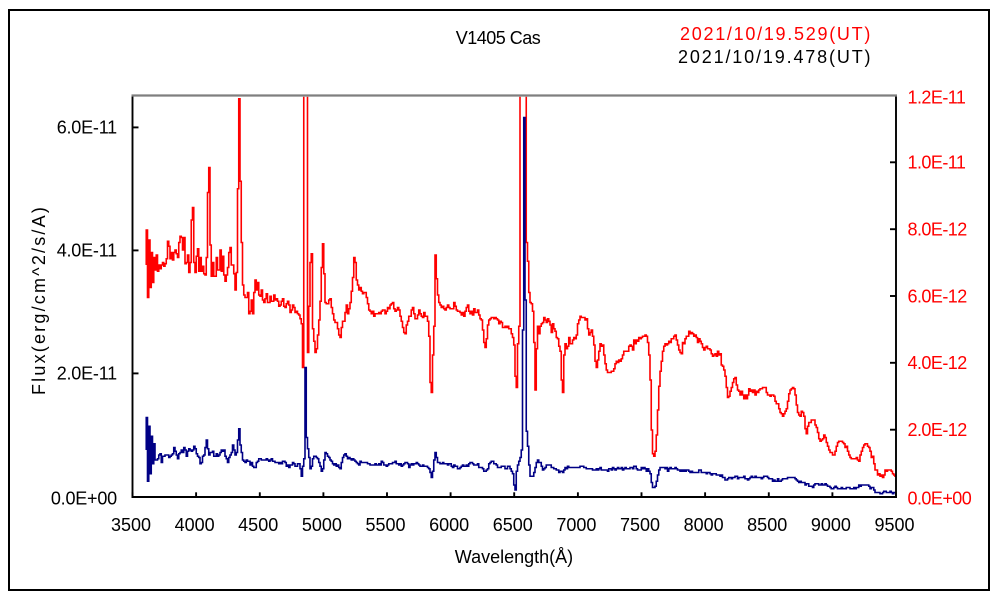 This screenshot has height=600, width=1000. What do you see at coordinates (514, 557) in the screenshot?
I see `svg-text: Wavelength(Å)` at bounding box center [514, 557].